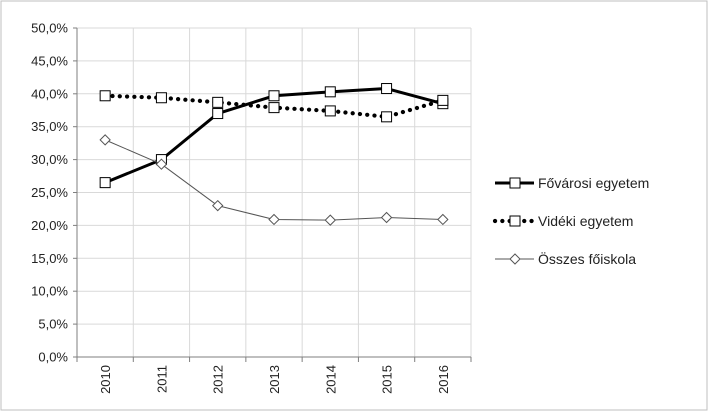 This screenshot has height=417, width=709. What do you see at coordinates (585, 221) in the screenshot?
I see `legend-label: Vidéki egyetem` at bounding box center [585, 221].